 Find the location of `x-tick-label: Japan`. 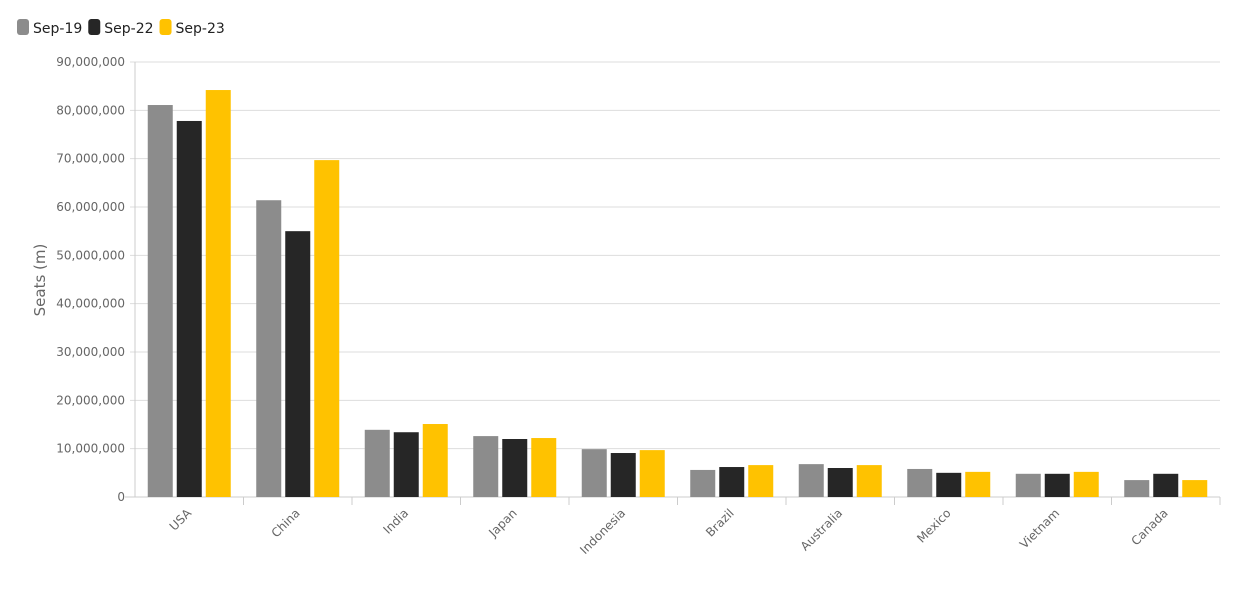

x-tick-label: Japan is located at coordinates (502, 523).